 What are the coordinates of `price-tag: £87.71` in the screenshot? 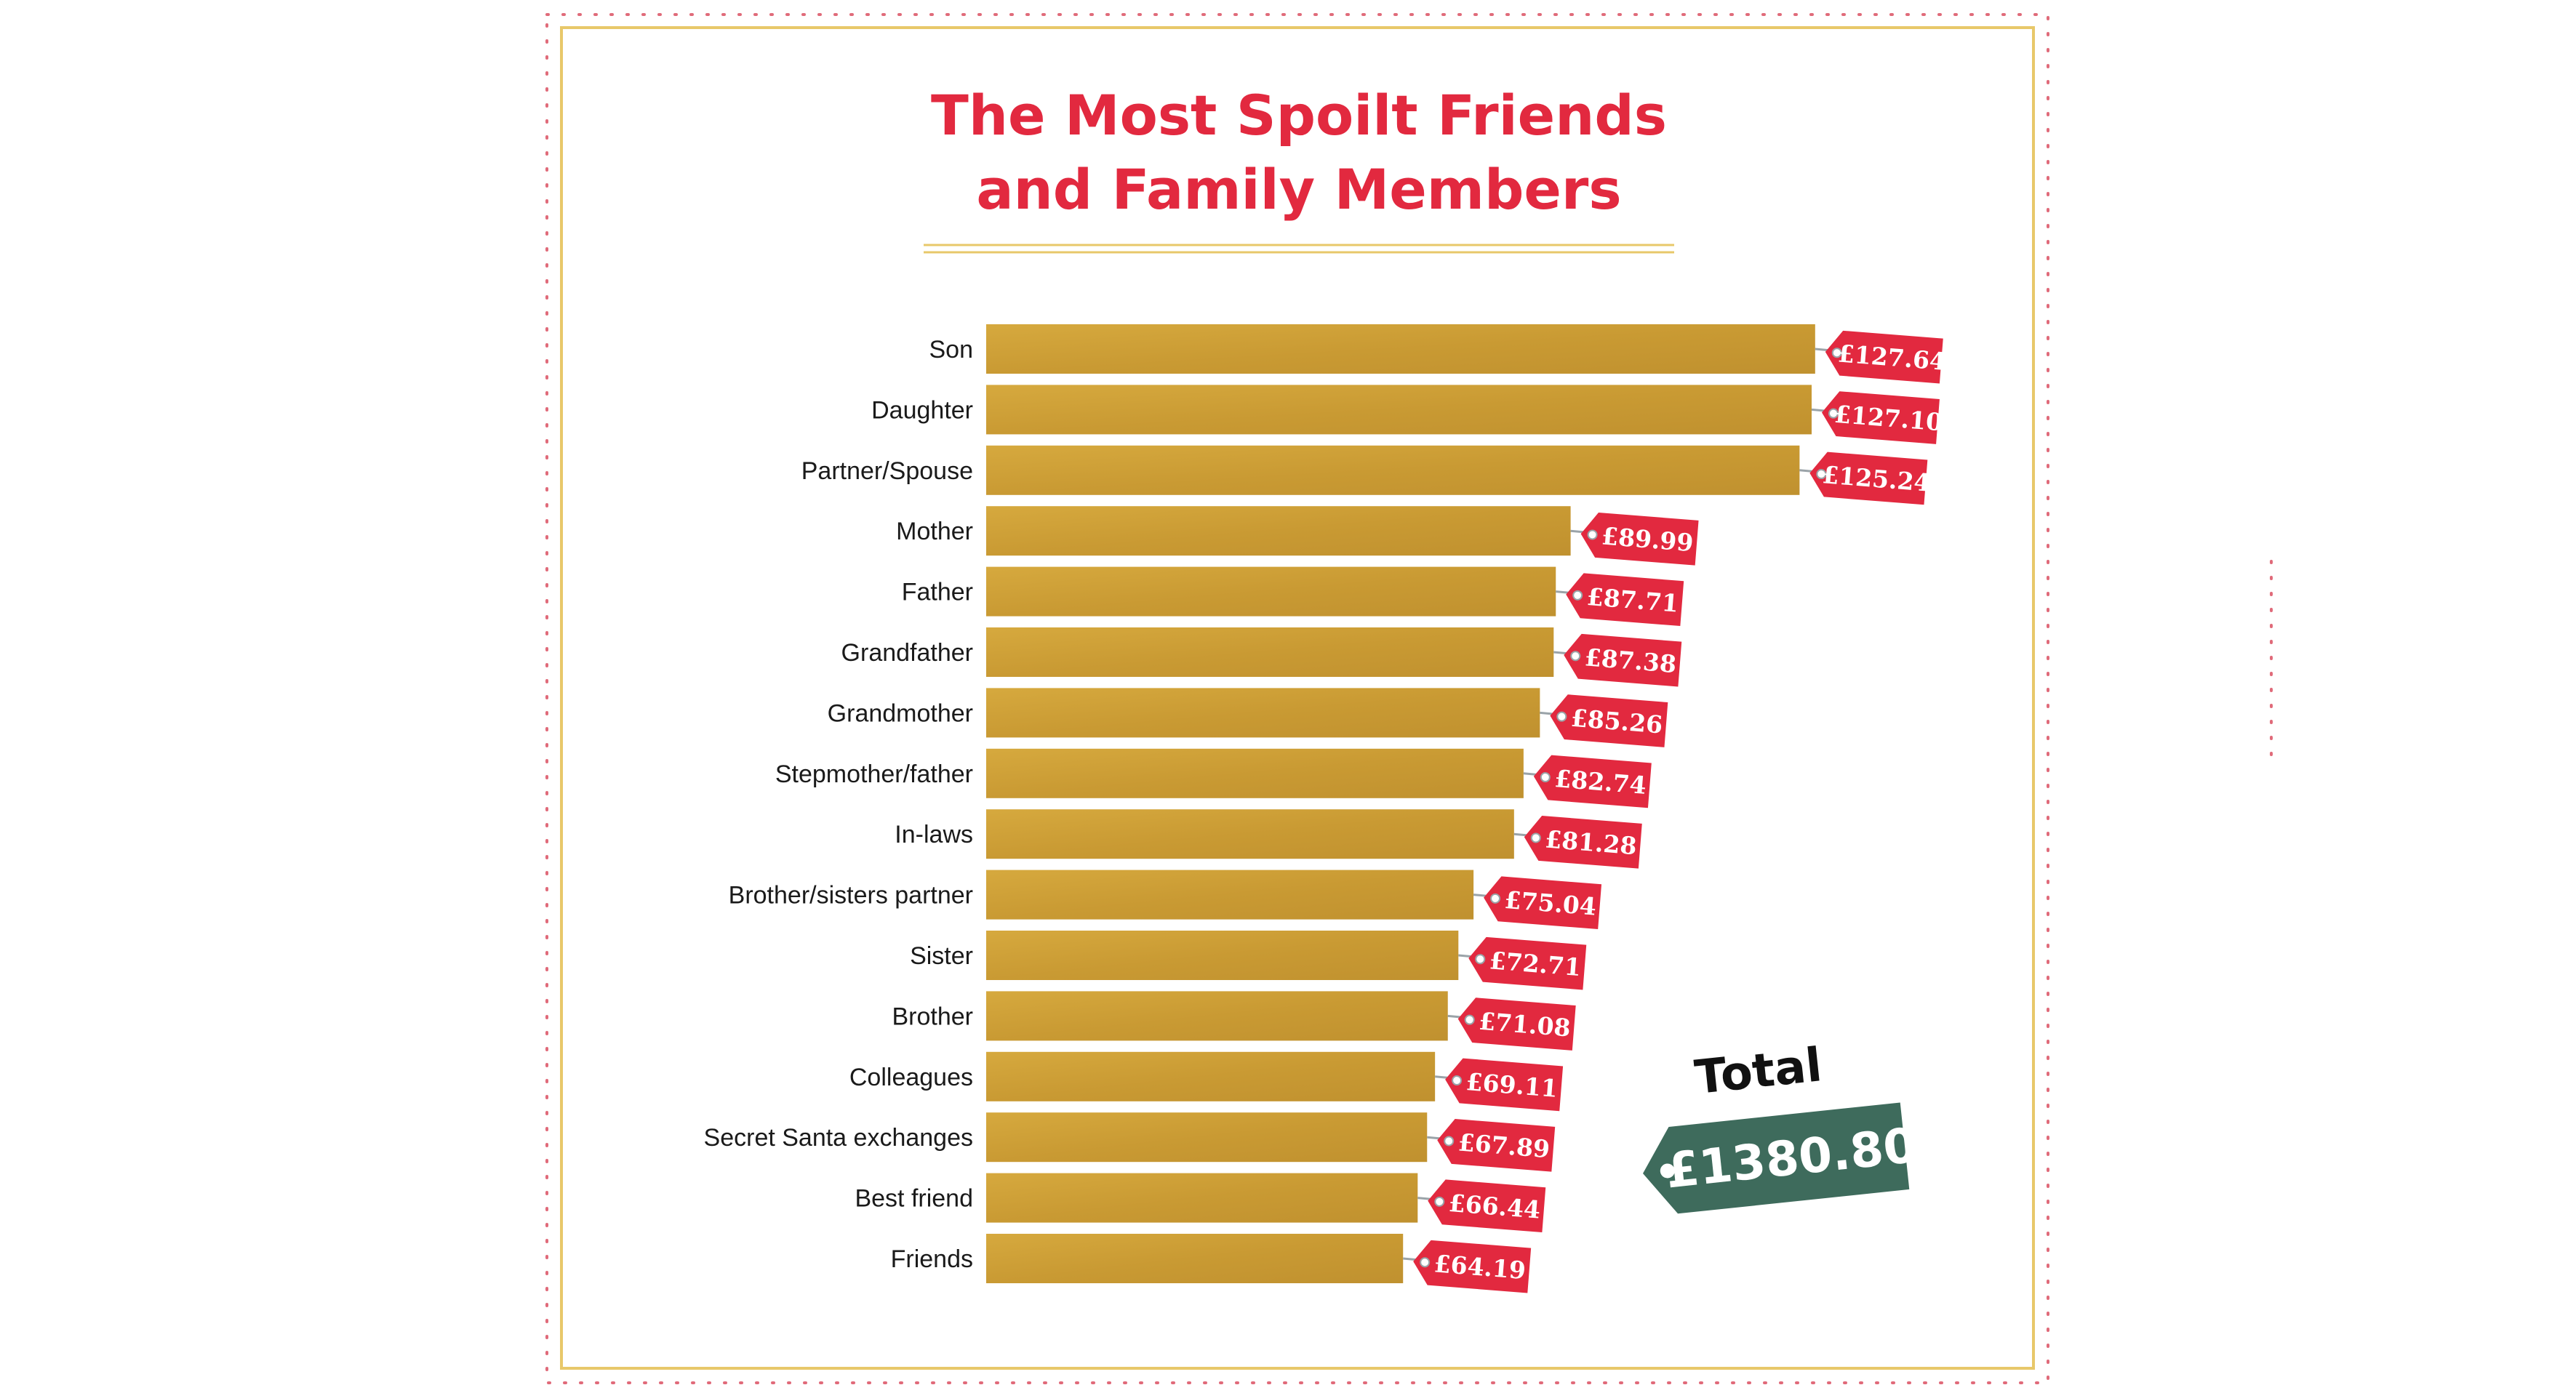 It's located at (1625, 600).